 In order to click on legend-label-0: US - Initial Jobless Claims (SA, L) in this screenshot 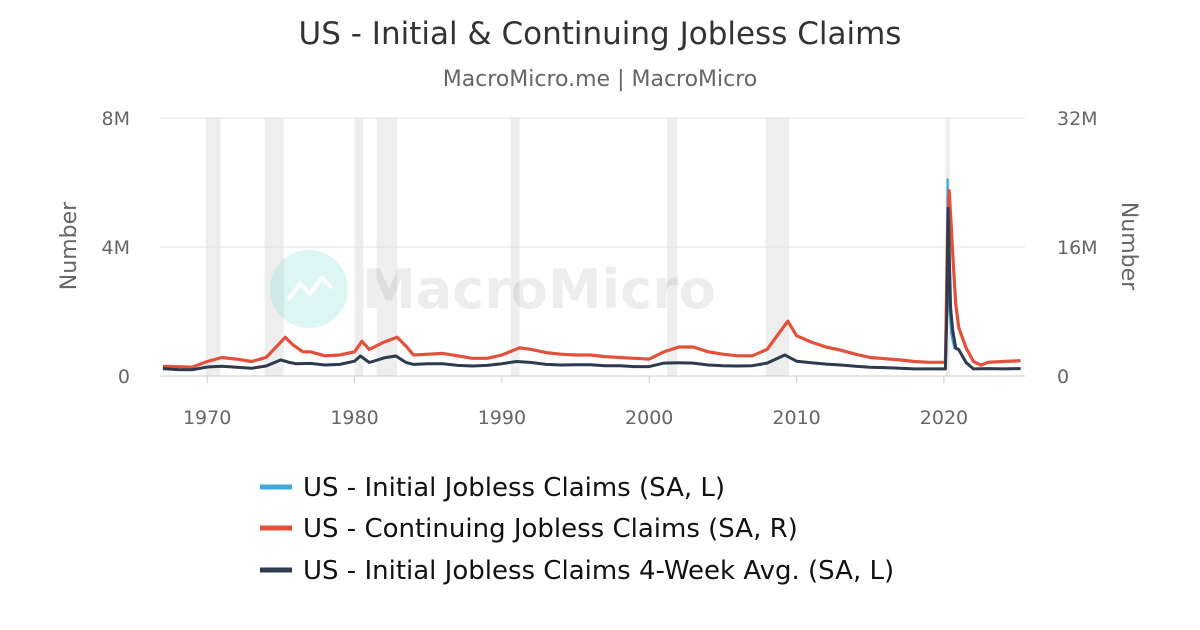, I will do `click(514, 488)`.